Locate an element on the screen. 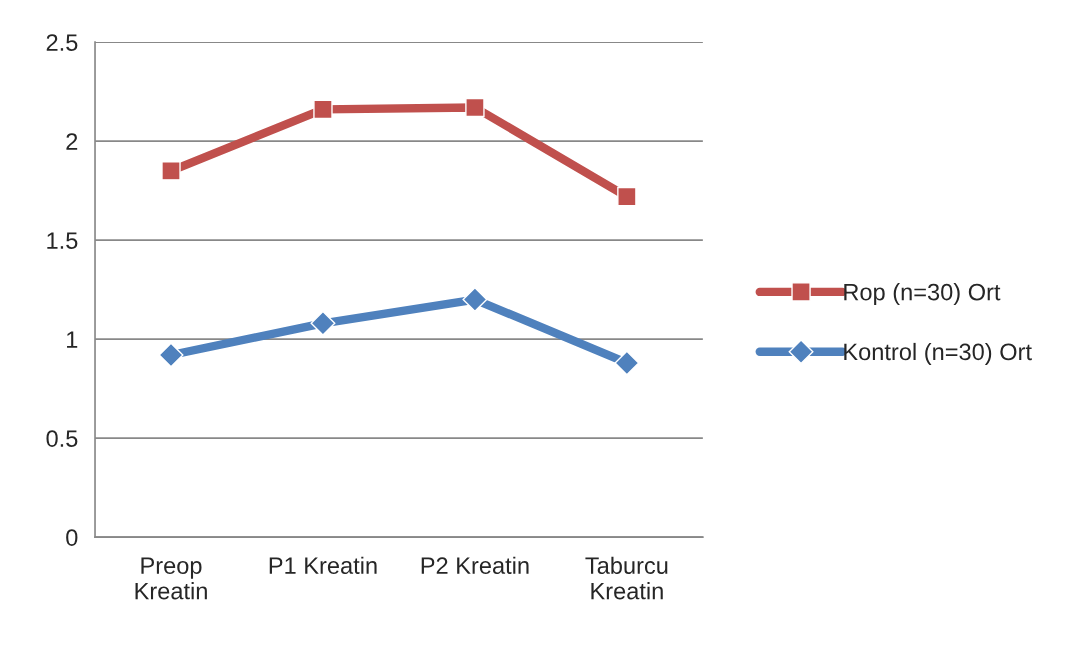 This screenshot has height=648, width=1086. x-tick-label: Taburcu Kreatin is located at coordinates (626, 578).